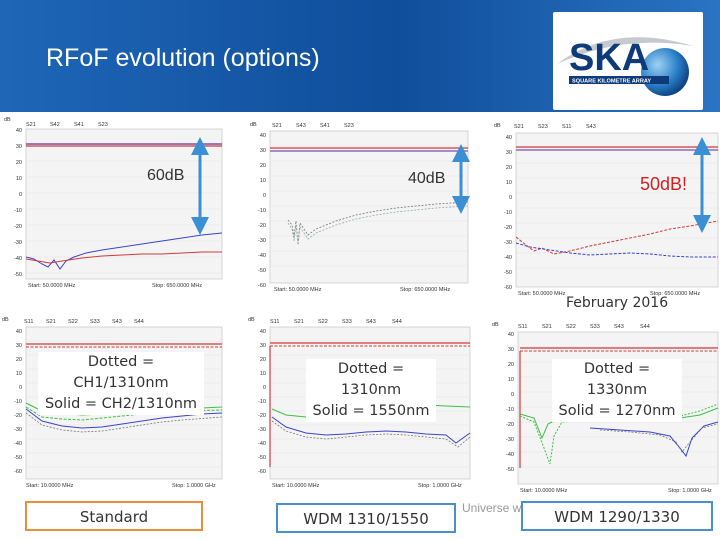 The width and height of the screenshot is (720, 540). Describe the element at coordinates (31, 125) in the screenshot. I see `plot-1-legend-0: S21` at that location.